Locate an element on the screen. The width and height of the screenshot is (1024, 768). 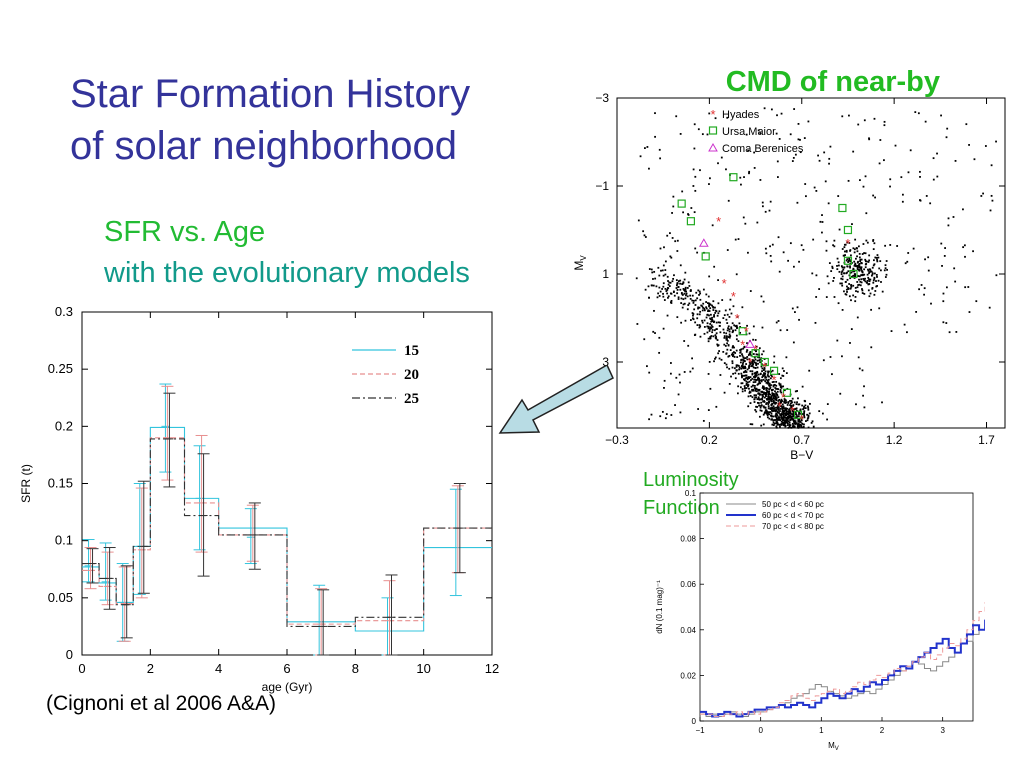
x-tick-label: 10 is located at coordinates (423, 668).